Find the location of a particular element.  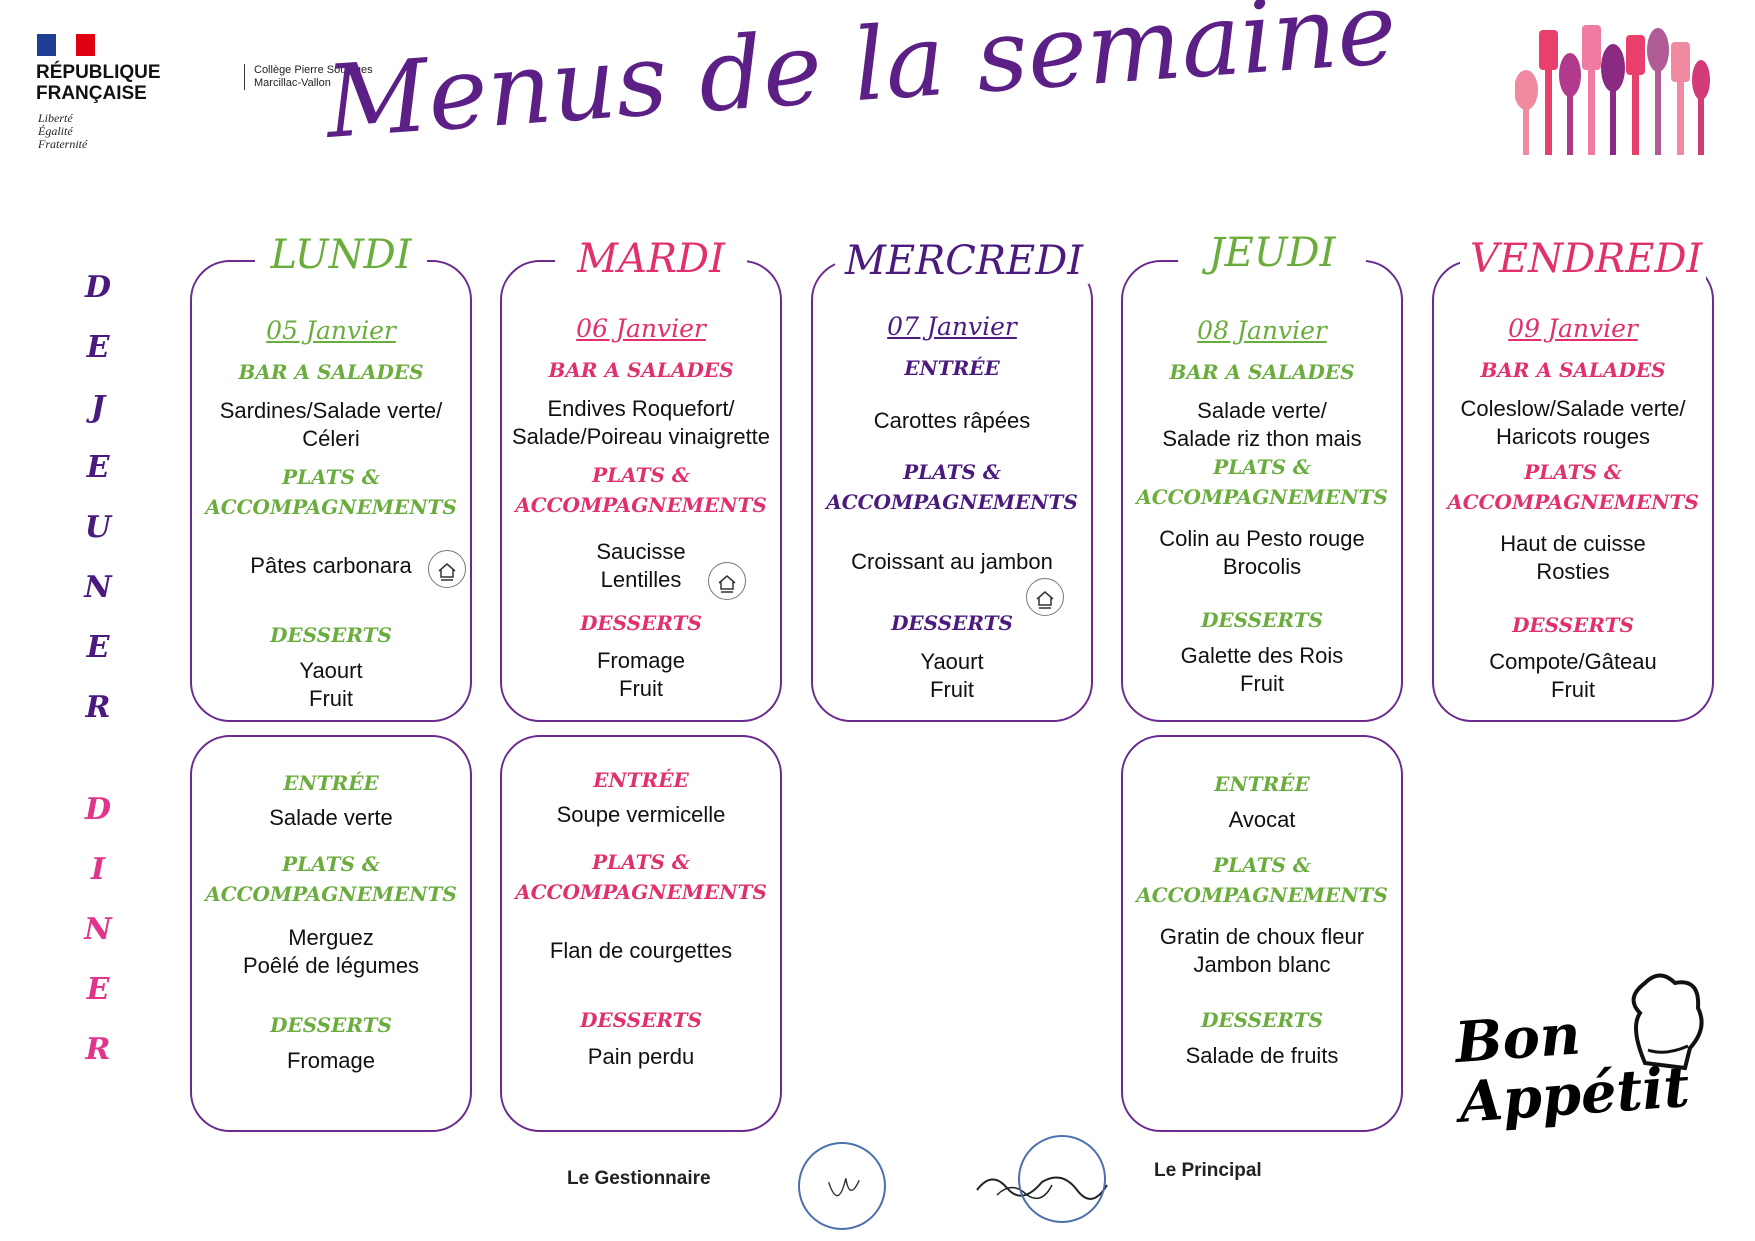

page-title: Menus de la semaine is located at coordinates (861, 80).